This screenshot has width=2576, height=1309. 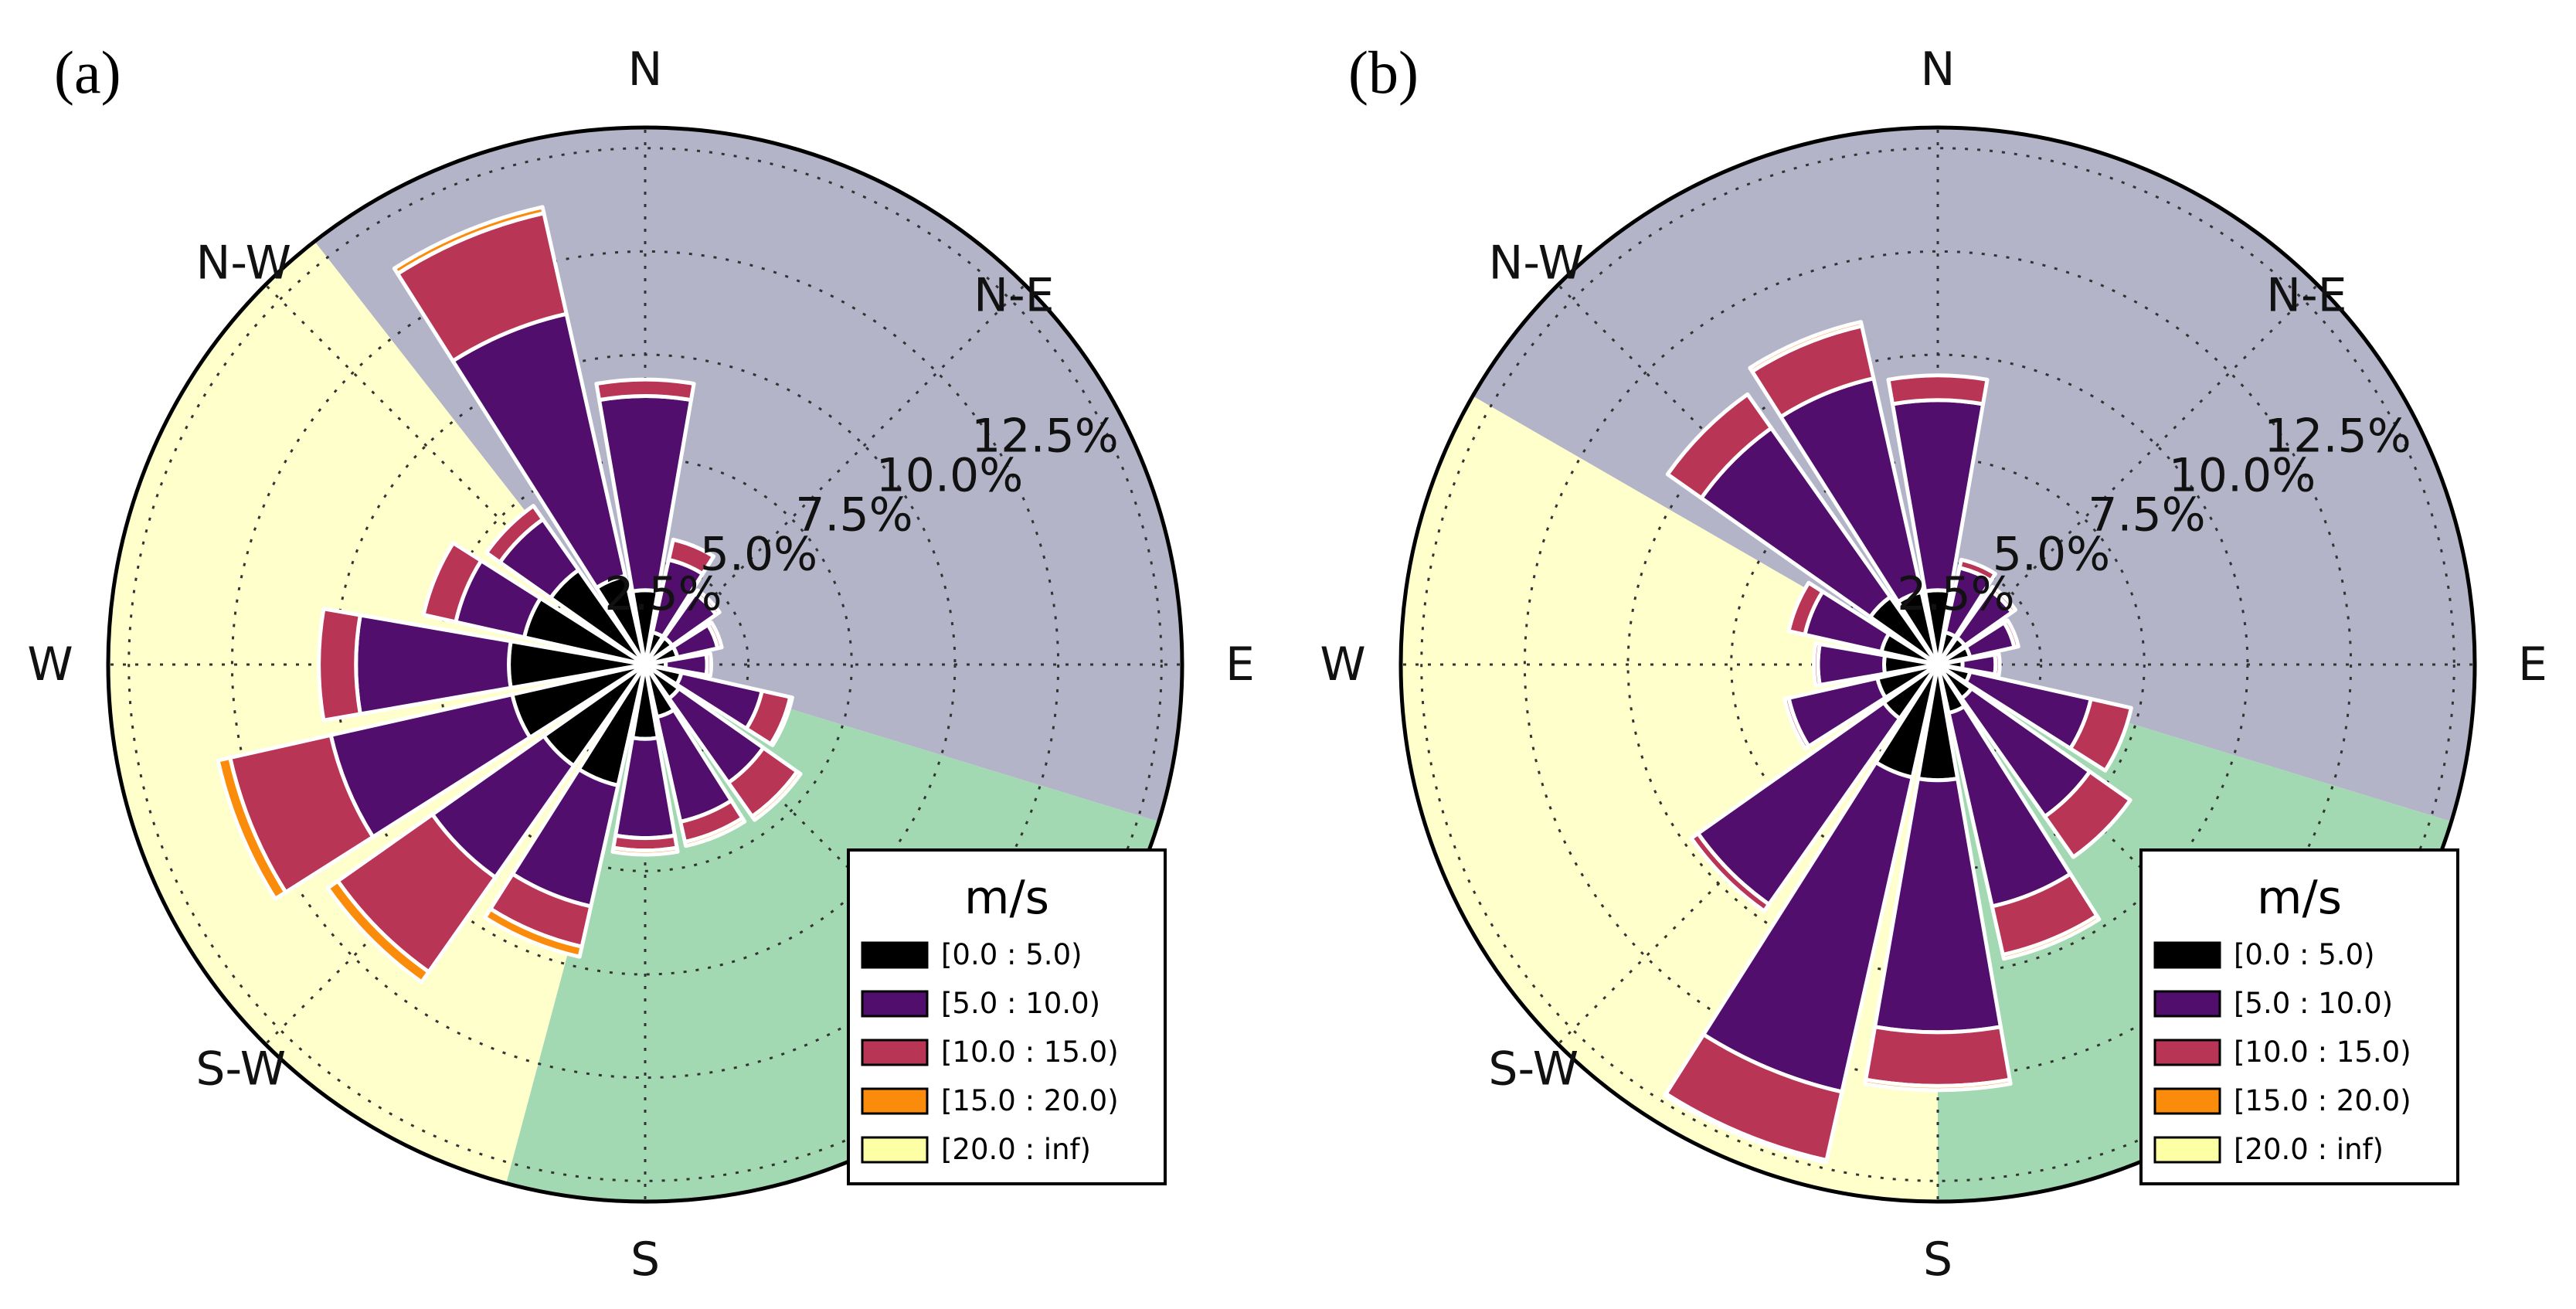 I want to click on panel-label-b: (b), so click(x=1383, y=72).